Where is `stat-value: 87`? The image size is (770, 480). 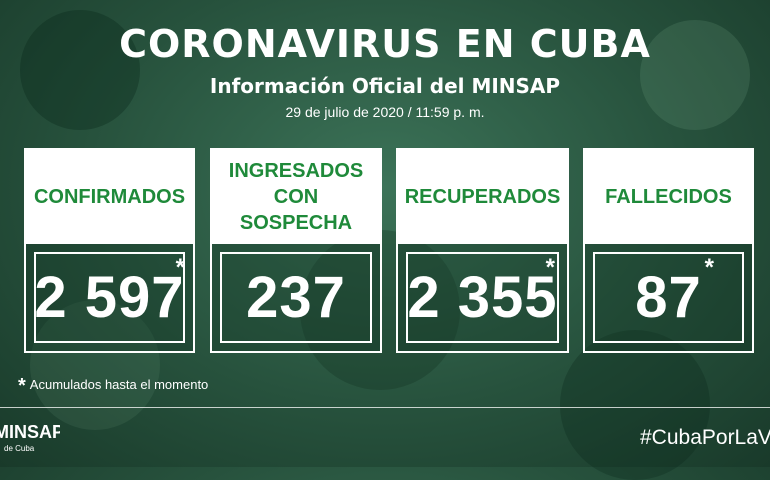 stat-value: 87 is located at coordinates (668, 297).